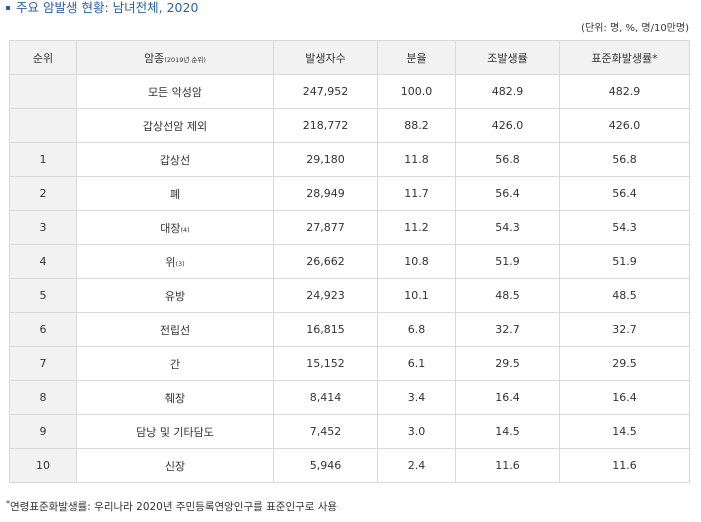 Image resolution: width=701 pixels, height=522 pixels. What do you see at coordinates (507, 261) in the screenshot?
I see `cell-crude-rate: 51.9` at bounding box center [507, 261].